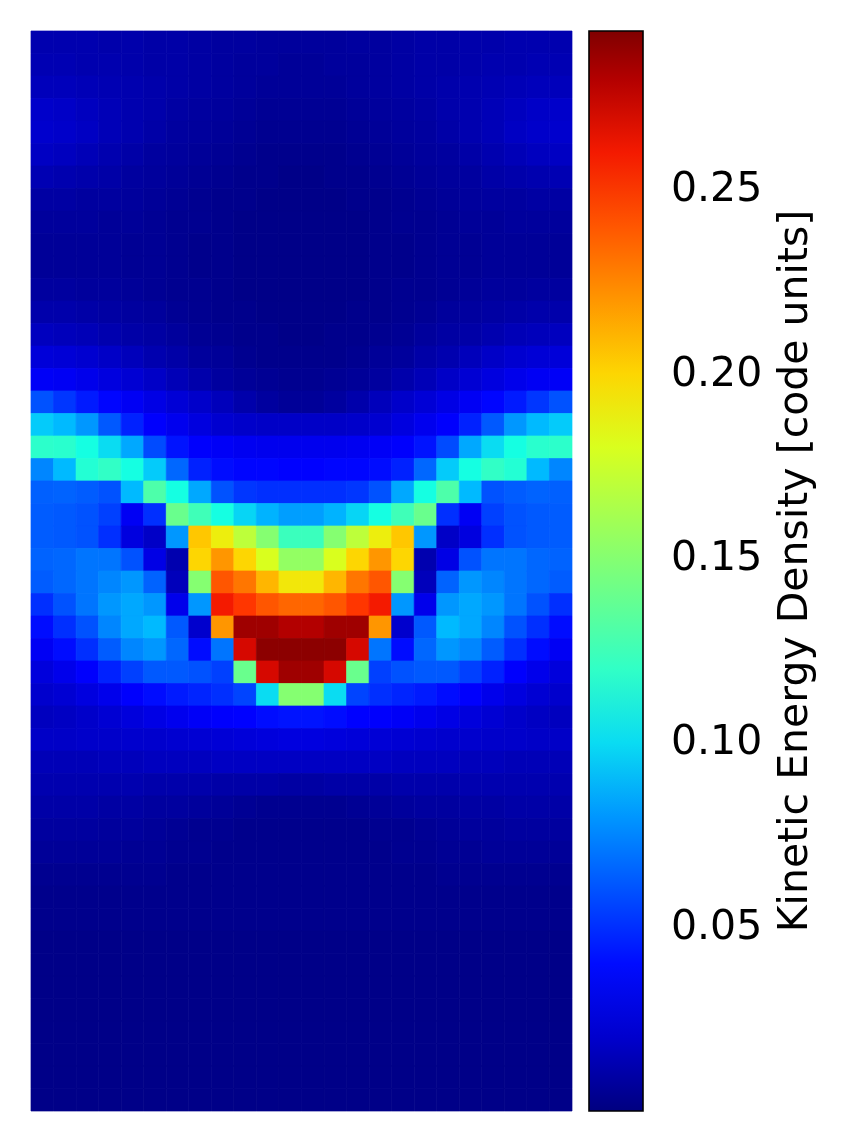 The height and width of the screenshot is (1140, 850). I want to click on color-bar-label: 0.10, so click(717, 740).